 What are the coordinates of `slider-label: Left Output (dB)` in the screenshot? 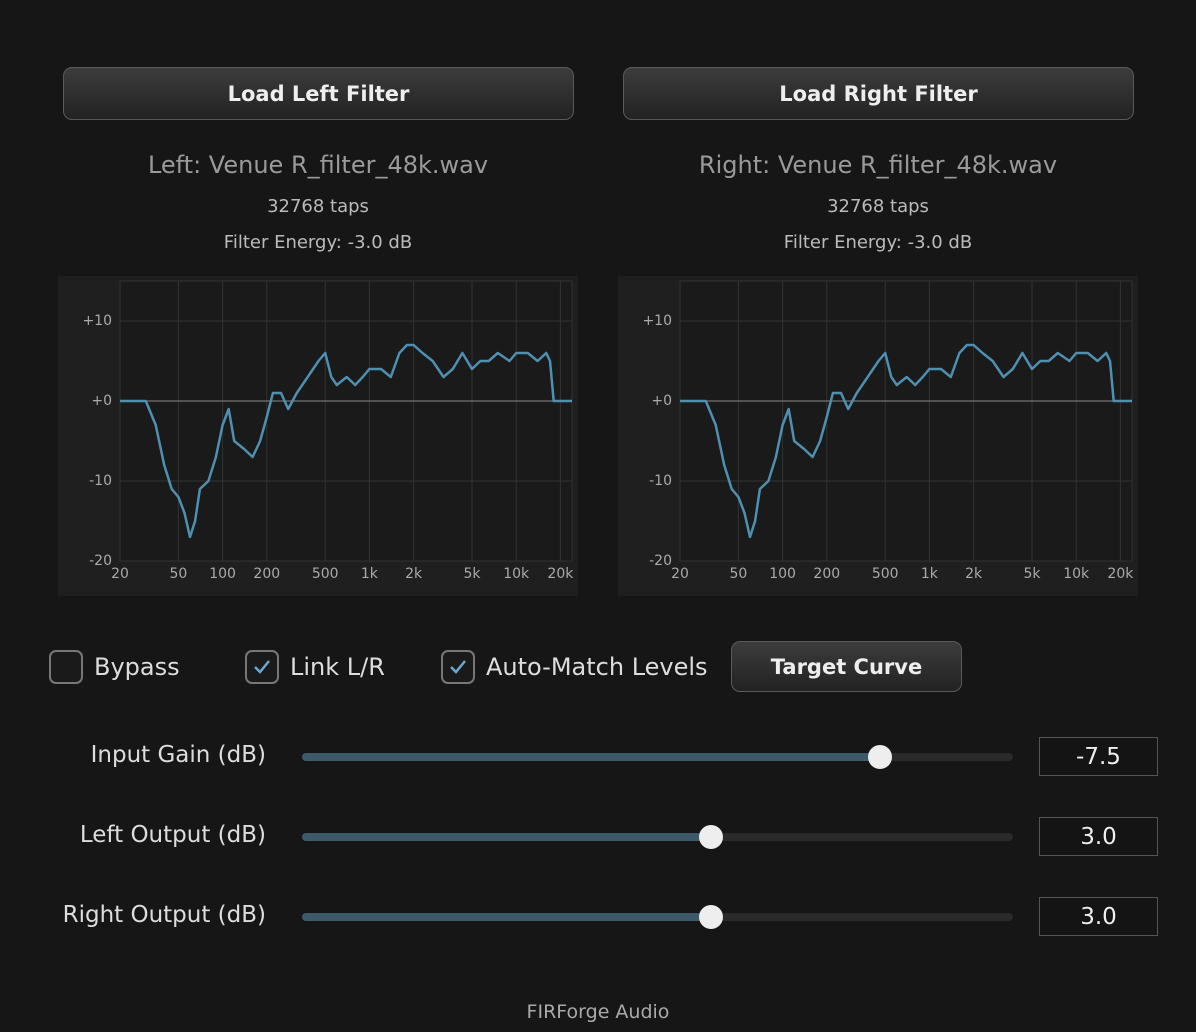 It's located at (172, 835).